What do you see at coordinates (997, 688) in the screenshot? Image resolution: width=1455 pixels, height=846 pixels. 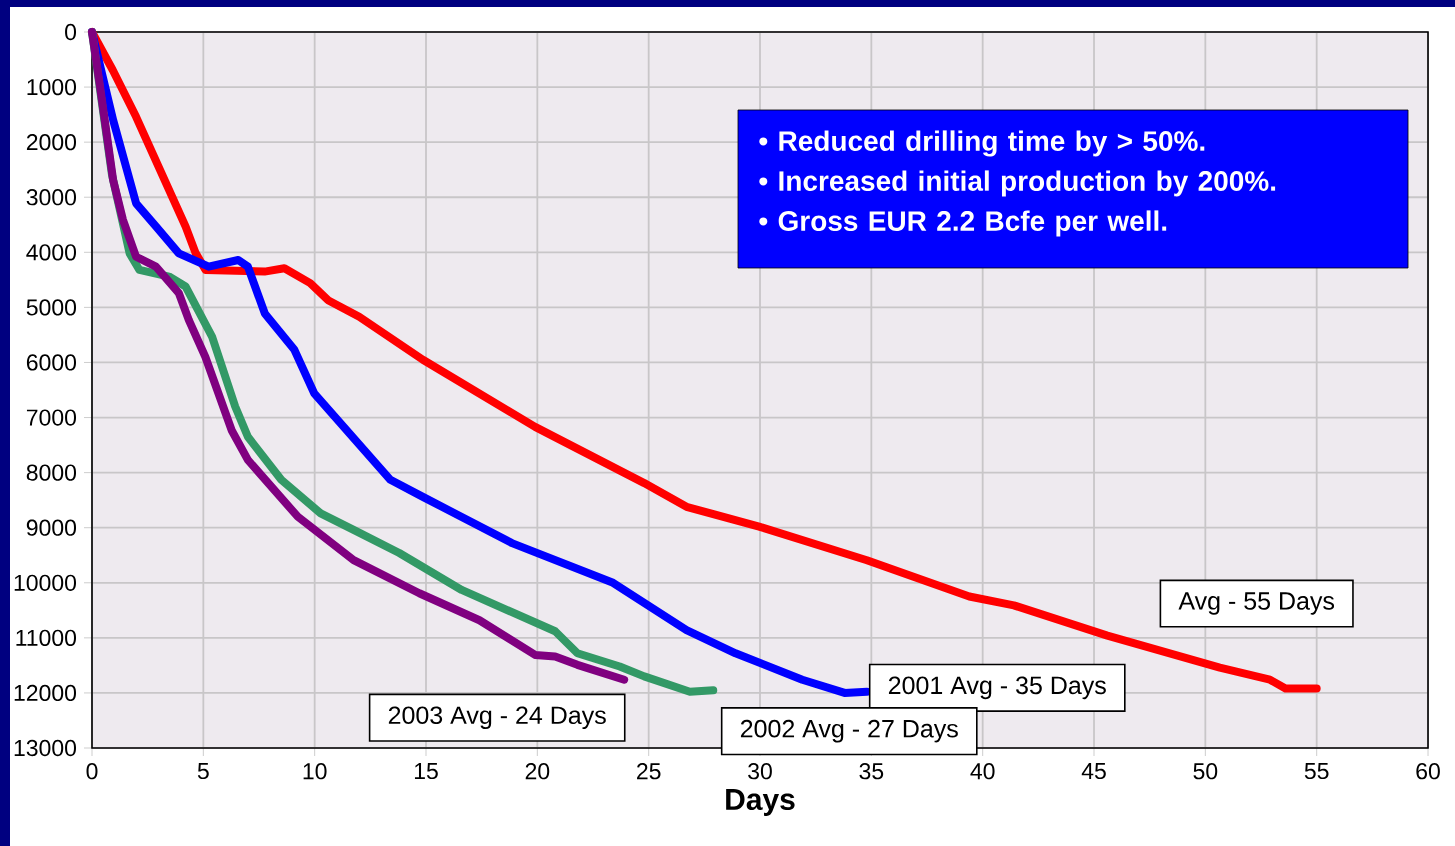 I see `series-label: 2001 Avg - 35 Days` at bounding box center [997, 688].